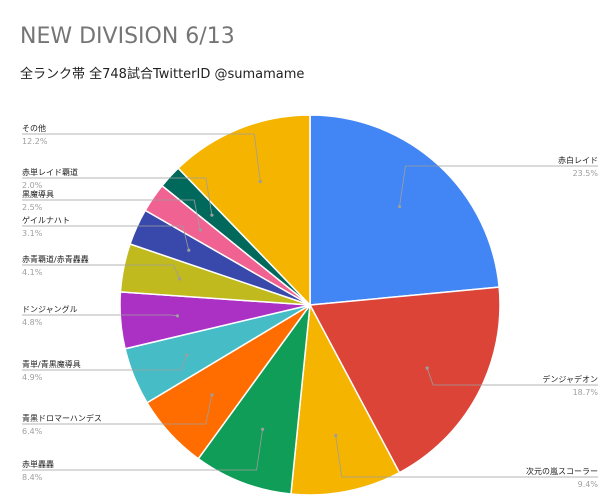 Image resolution: width=604 pixels, height=501 pixels. I want to click on slice-percent-label: 18.7%, so click(586, 392).